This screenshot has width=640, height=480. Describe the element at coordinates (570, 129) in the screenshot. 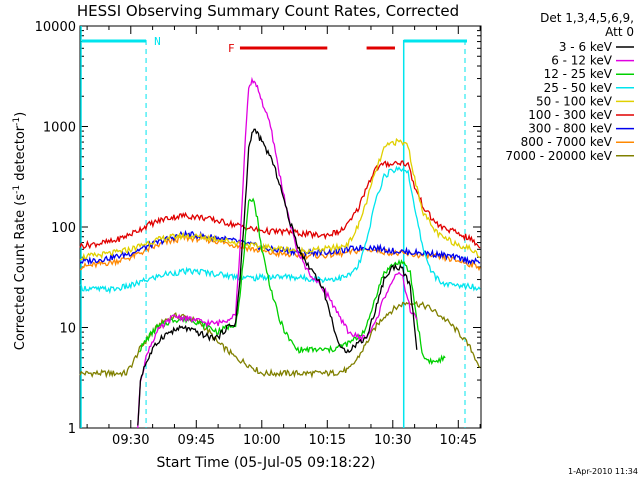

I see `legend-entry-label: 300 - 800 keV` at that location.